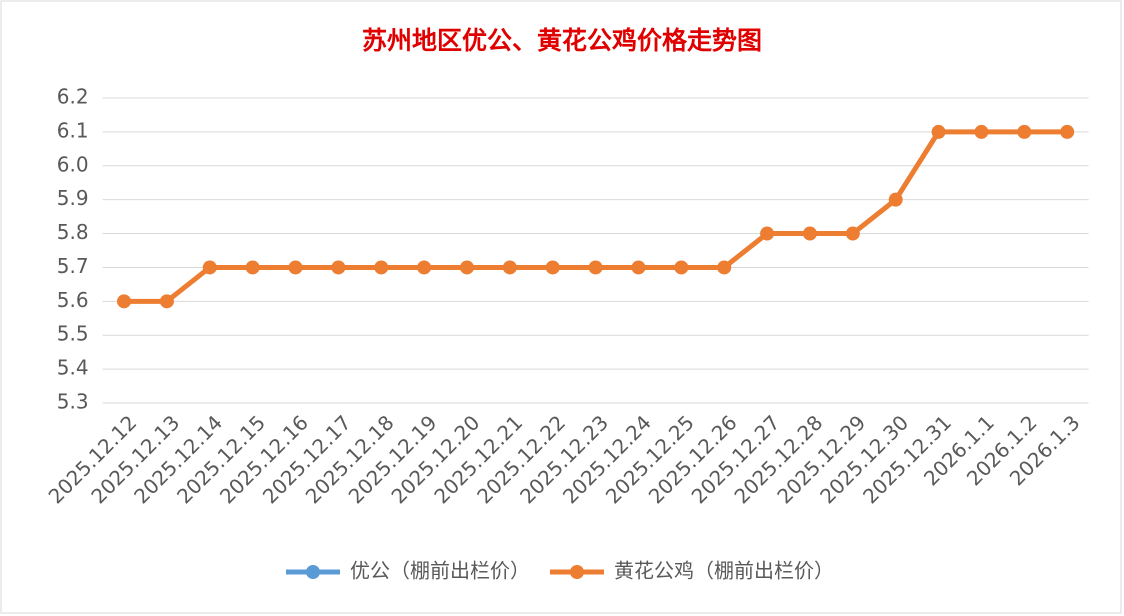 Image resolution: width=1124 pixels, height=616 pixels. I want to click on y-tick-label: 5.8, so click(73, 232).